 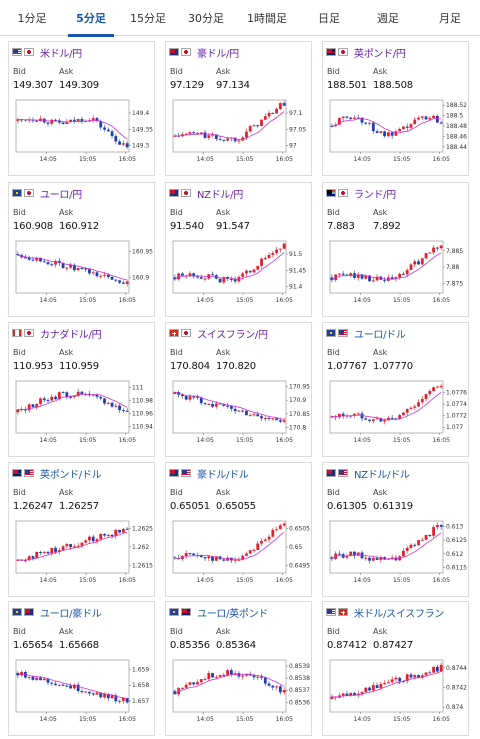 I want to click on y-tick-label: 1.0772, so click(x=456, y=416).